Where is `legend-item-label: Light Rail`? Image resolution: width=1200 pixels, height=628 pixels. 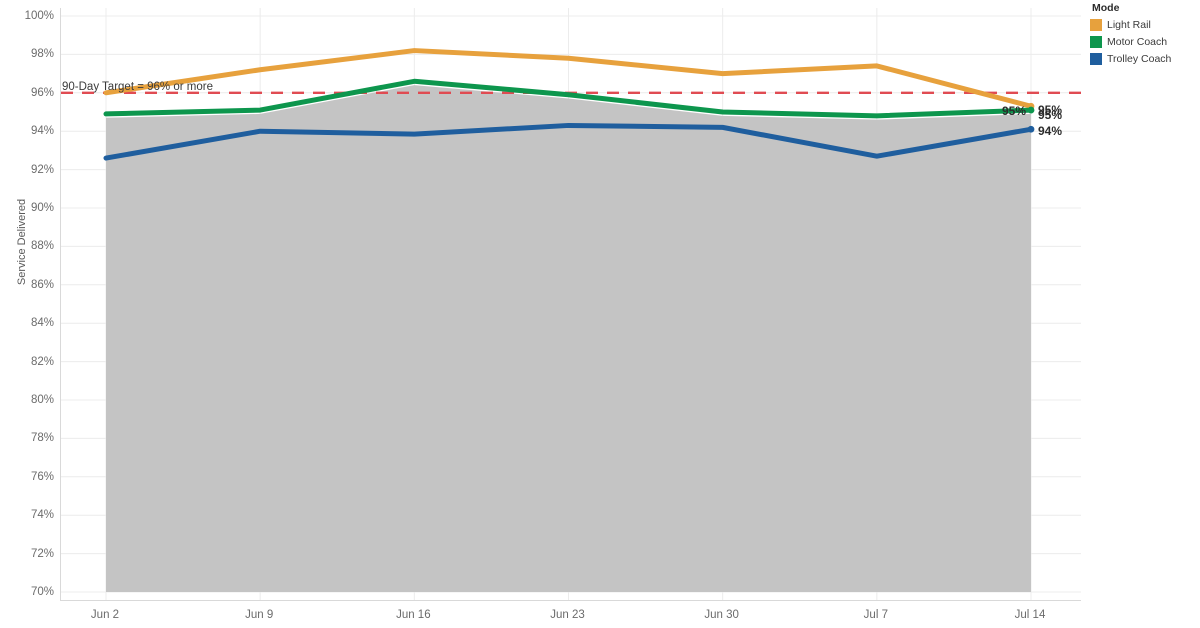 legend-item-label: Light Rail is located at coordinates (1129, 24).